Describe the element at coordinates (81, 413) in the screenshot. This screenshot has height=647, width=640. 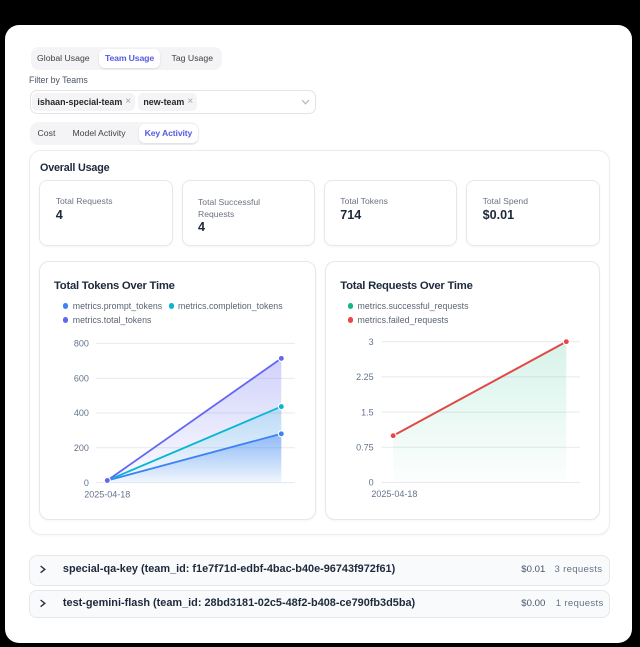
I see `svg-text: 400` at that location.